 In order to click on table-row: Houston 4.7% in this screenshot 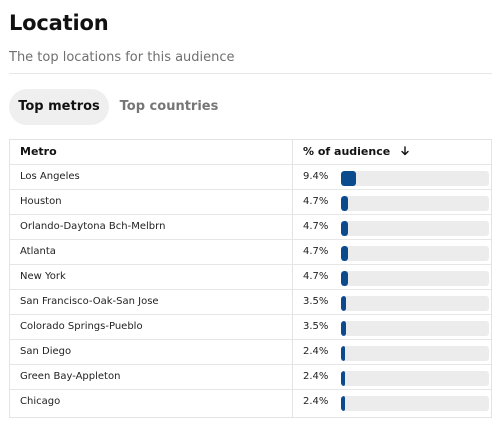, I will do `click(250, 202)`.